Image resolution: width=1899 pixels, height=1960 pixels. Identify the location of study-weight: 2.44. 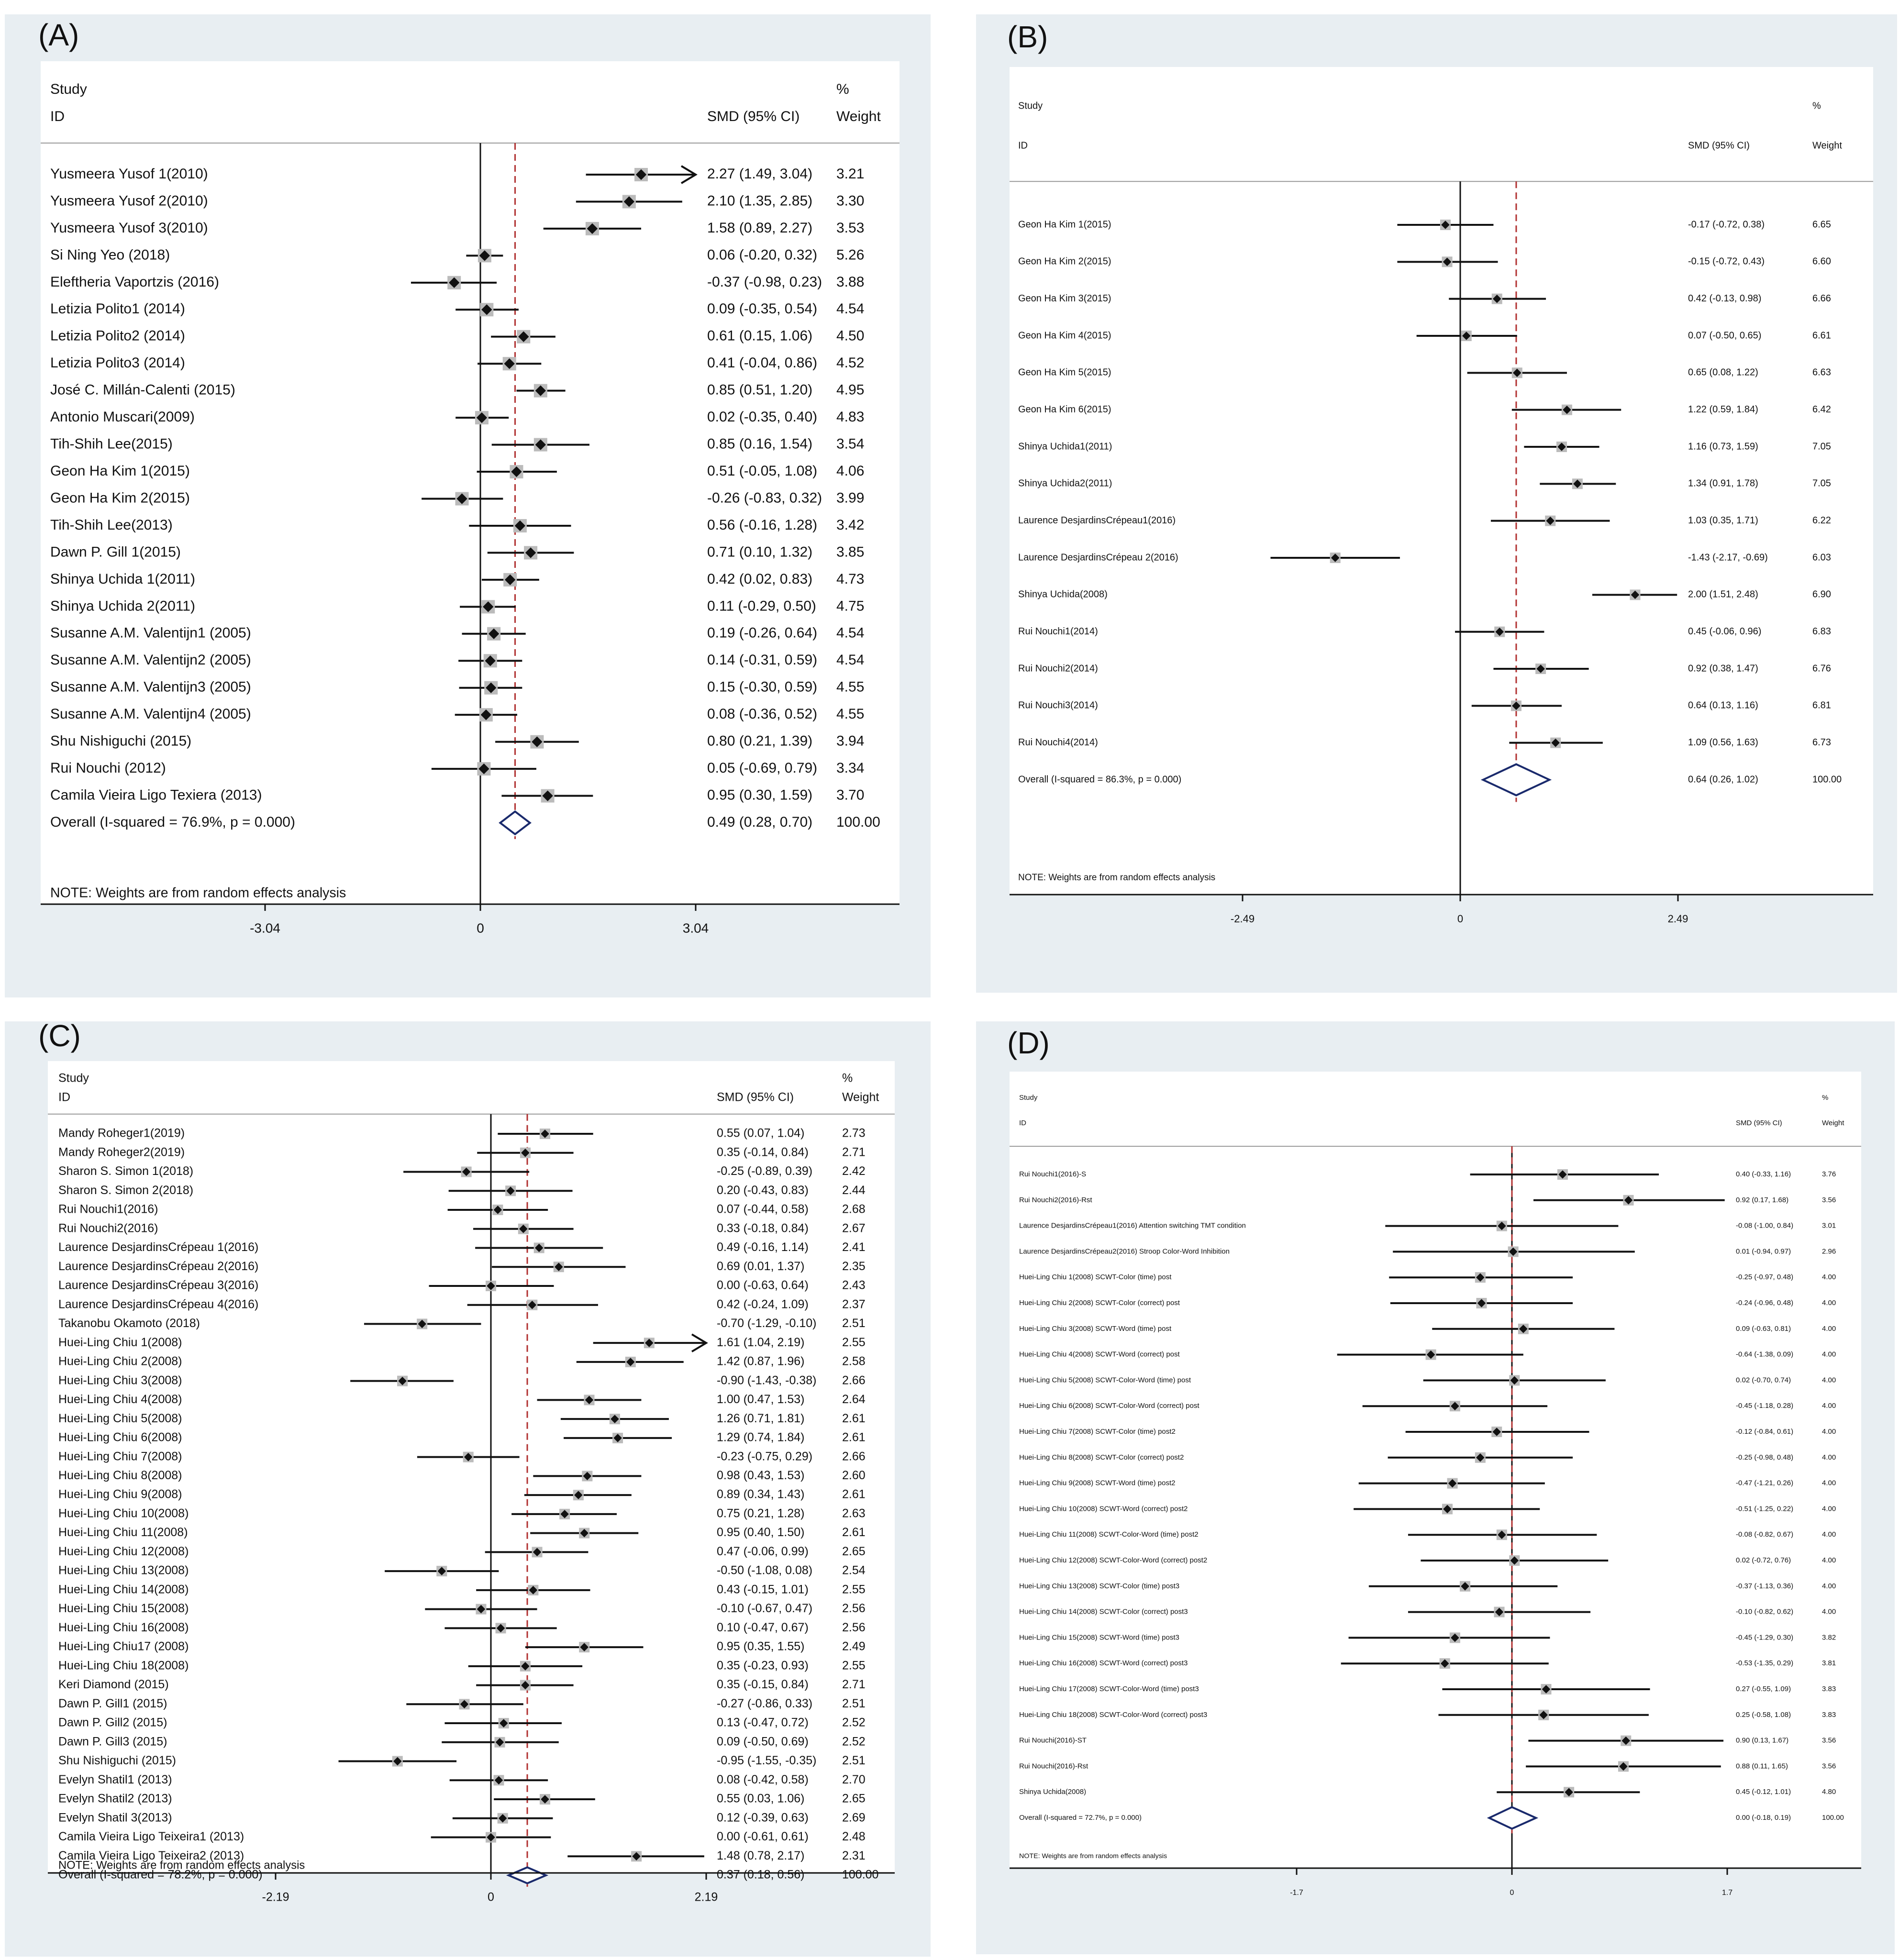
(854, 1190).